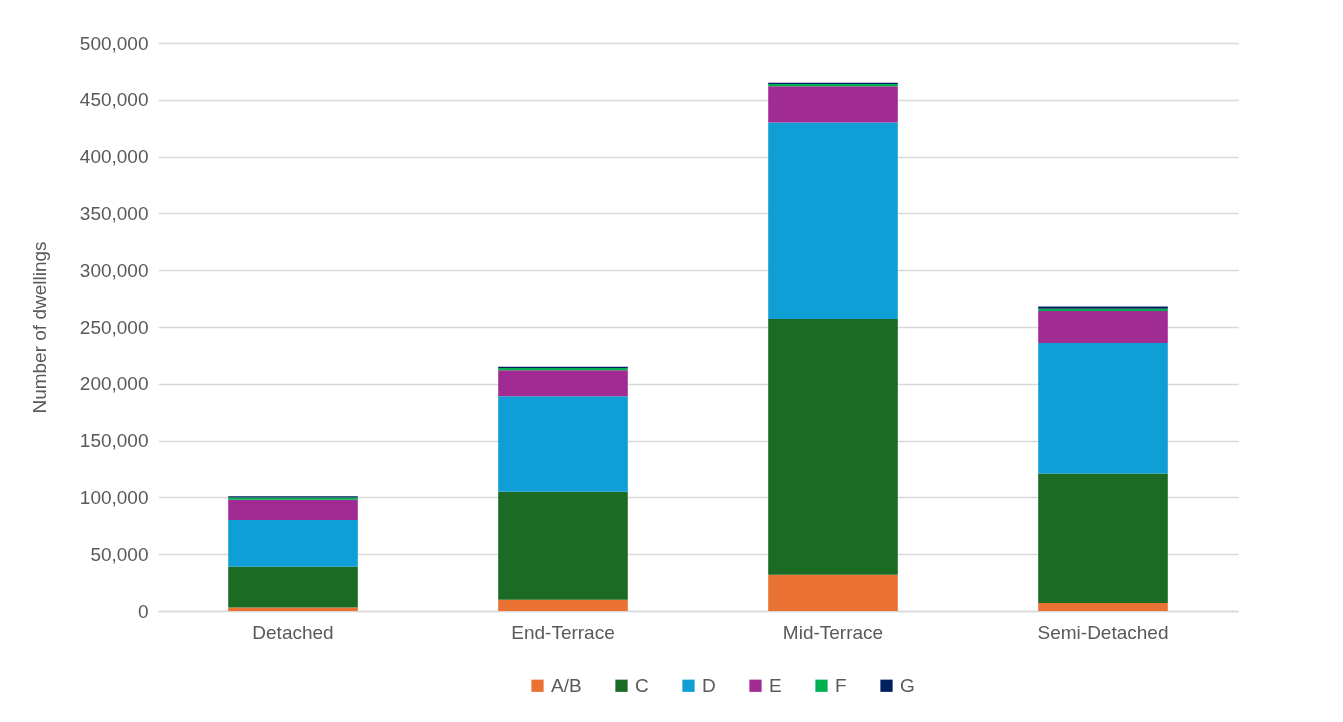 Image resolution: width=1343 pixels, height=722 pixels. What do you see at coordinates (114, 327) in the screenshot?
I see `y-tick-label: 250,000` at bounding box center [114, 327].